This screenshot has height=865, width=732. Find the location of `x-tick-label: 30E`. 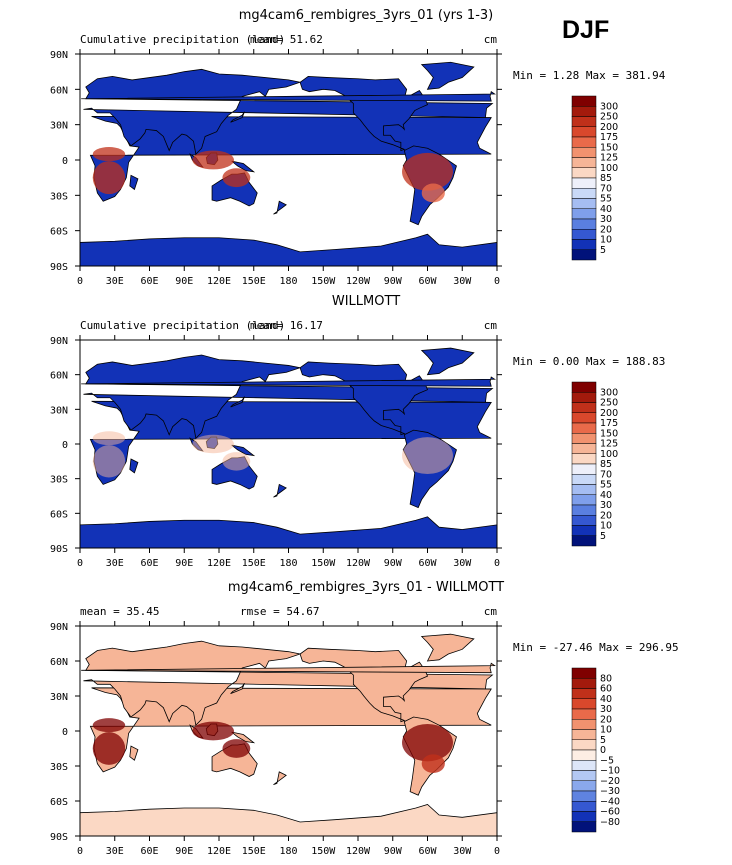

x-tick-label: 30E is located at coordinates (115, 563).